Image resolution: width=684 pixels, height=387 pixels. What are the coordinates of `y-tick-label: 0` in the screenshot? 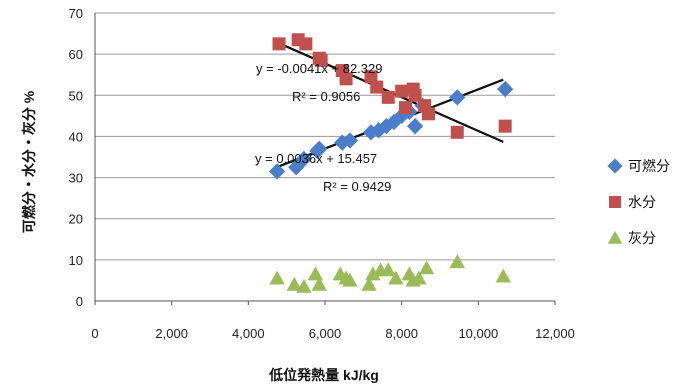 It's located at (79, 301).